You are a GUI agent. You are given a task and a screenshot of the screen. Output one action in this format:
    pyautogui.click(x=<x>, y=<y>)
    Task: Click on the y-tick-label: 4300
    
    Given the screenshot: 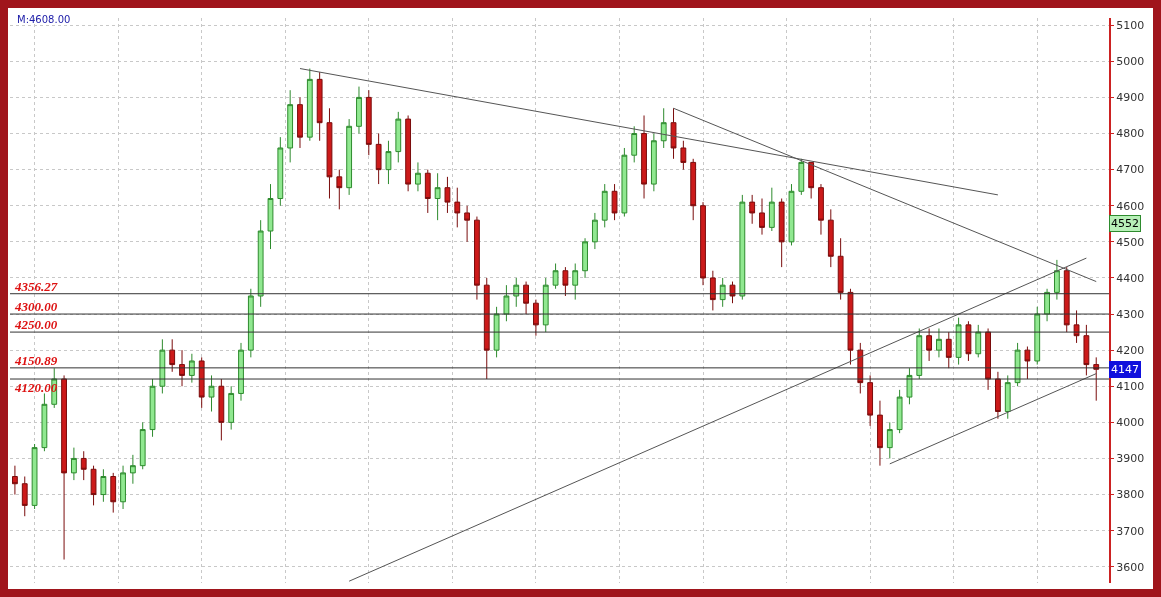 What is the action you would take?
    pyautogui.click(x=1130, y=314)
    